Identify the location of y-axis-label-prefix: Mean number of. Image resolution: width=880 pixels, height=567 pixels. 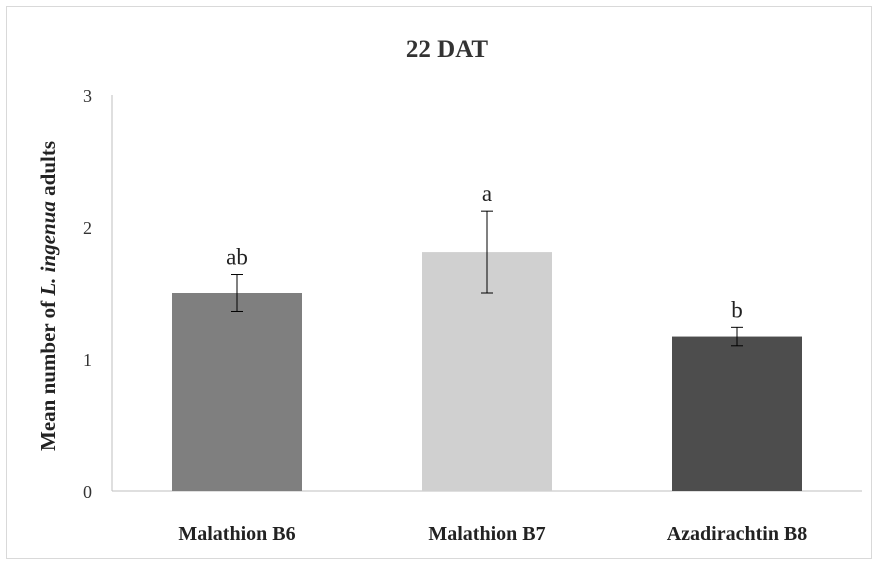
(48, 373).